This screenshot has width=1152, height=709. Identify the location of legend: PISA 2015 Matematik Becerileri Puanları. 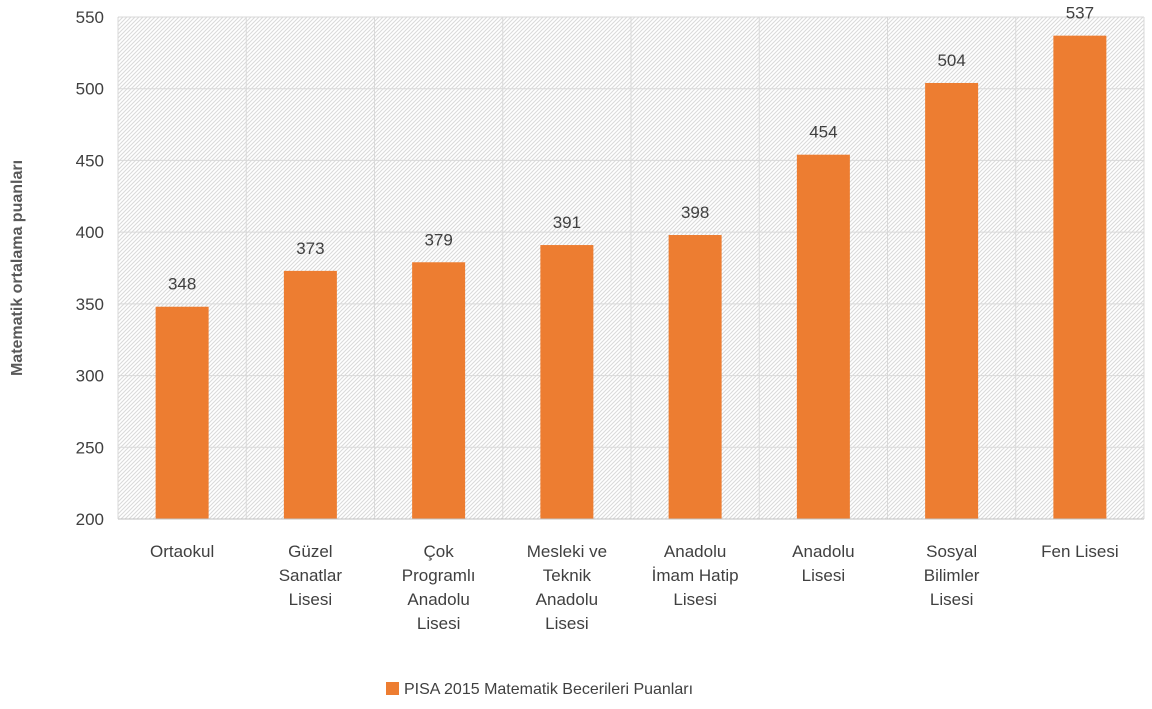
(539, 689).